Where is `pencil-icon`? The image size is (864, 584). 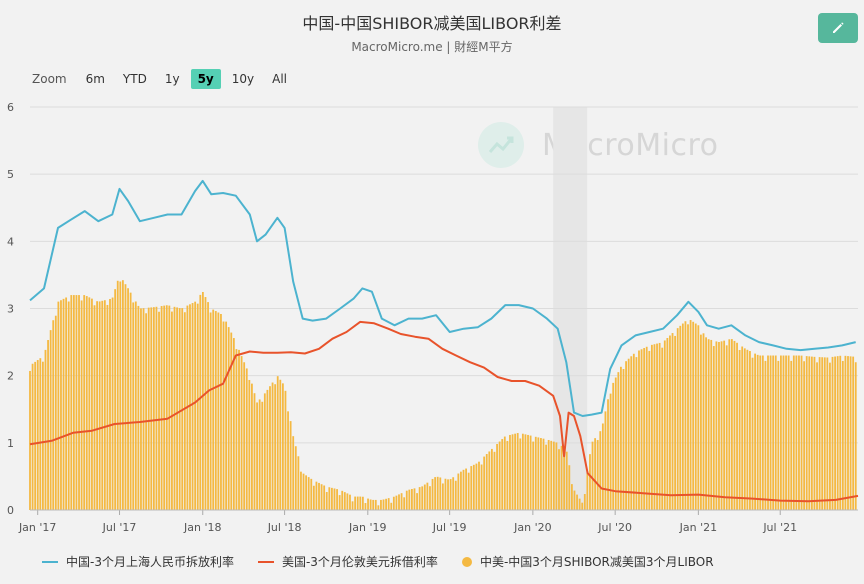
pencil-icon is located at coordinates (838, 27).